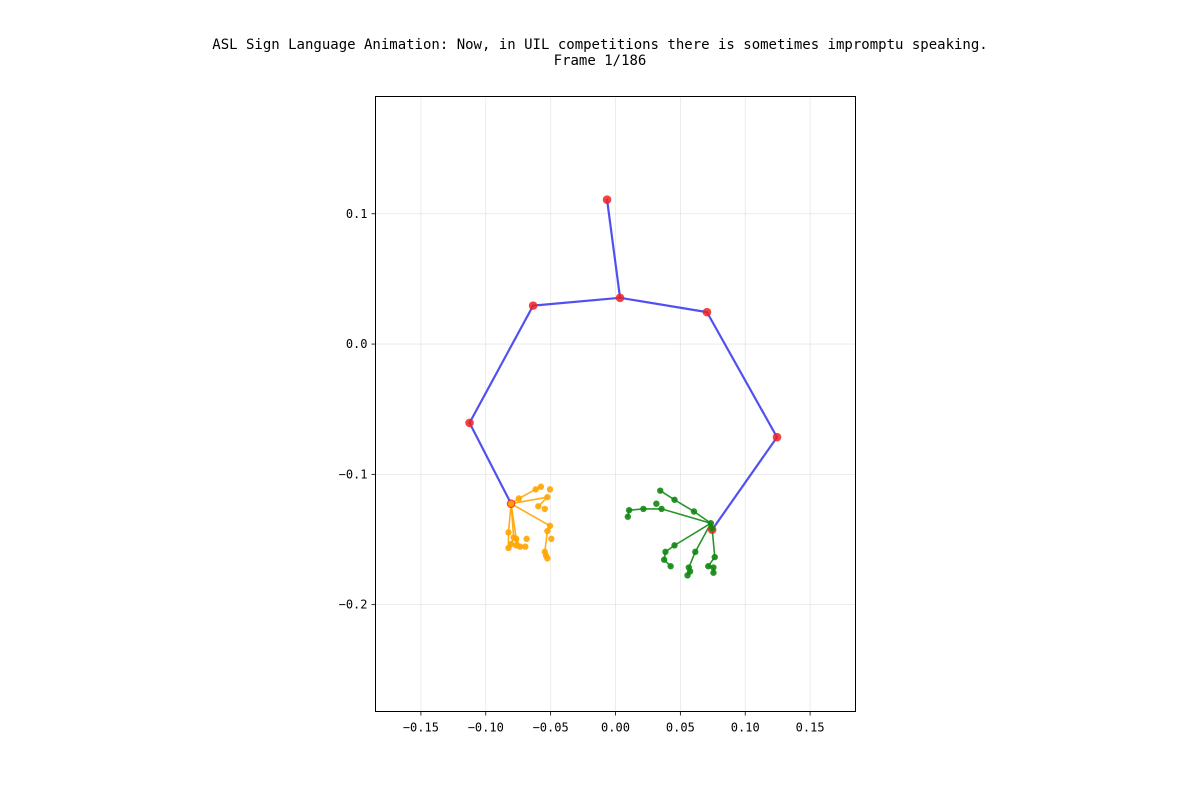  Describe the element at coordinates (810, 728) in the screenshot. I see `x-tick-label: 0.15` at that location.